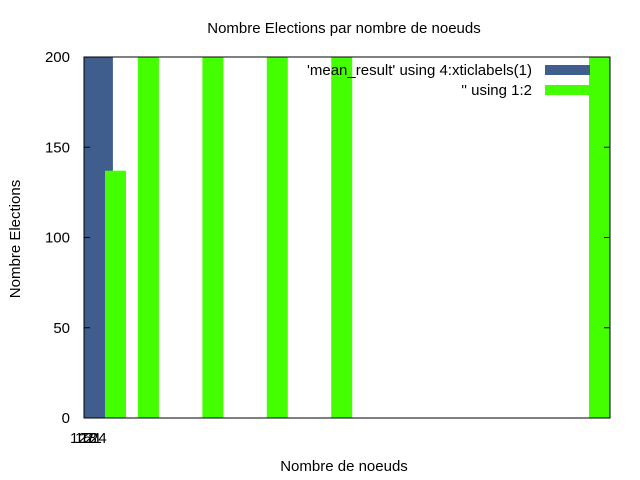 This screenshot has height=480, width=640. Describe the element at coordinates (57, 238) in the screenshot. I see `y-tick-label-100: 100` at that location.